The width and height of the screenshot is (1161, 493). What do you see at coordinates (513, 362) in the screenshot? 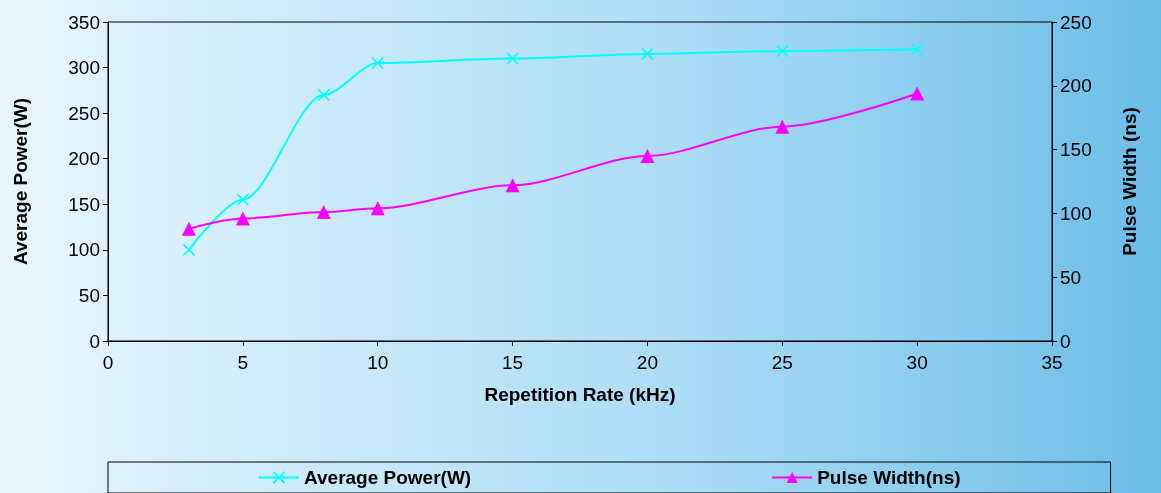
I see `x-tick-label: 15` at bounding box center [513, 362].